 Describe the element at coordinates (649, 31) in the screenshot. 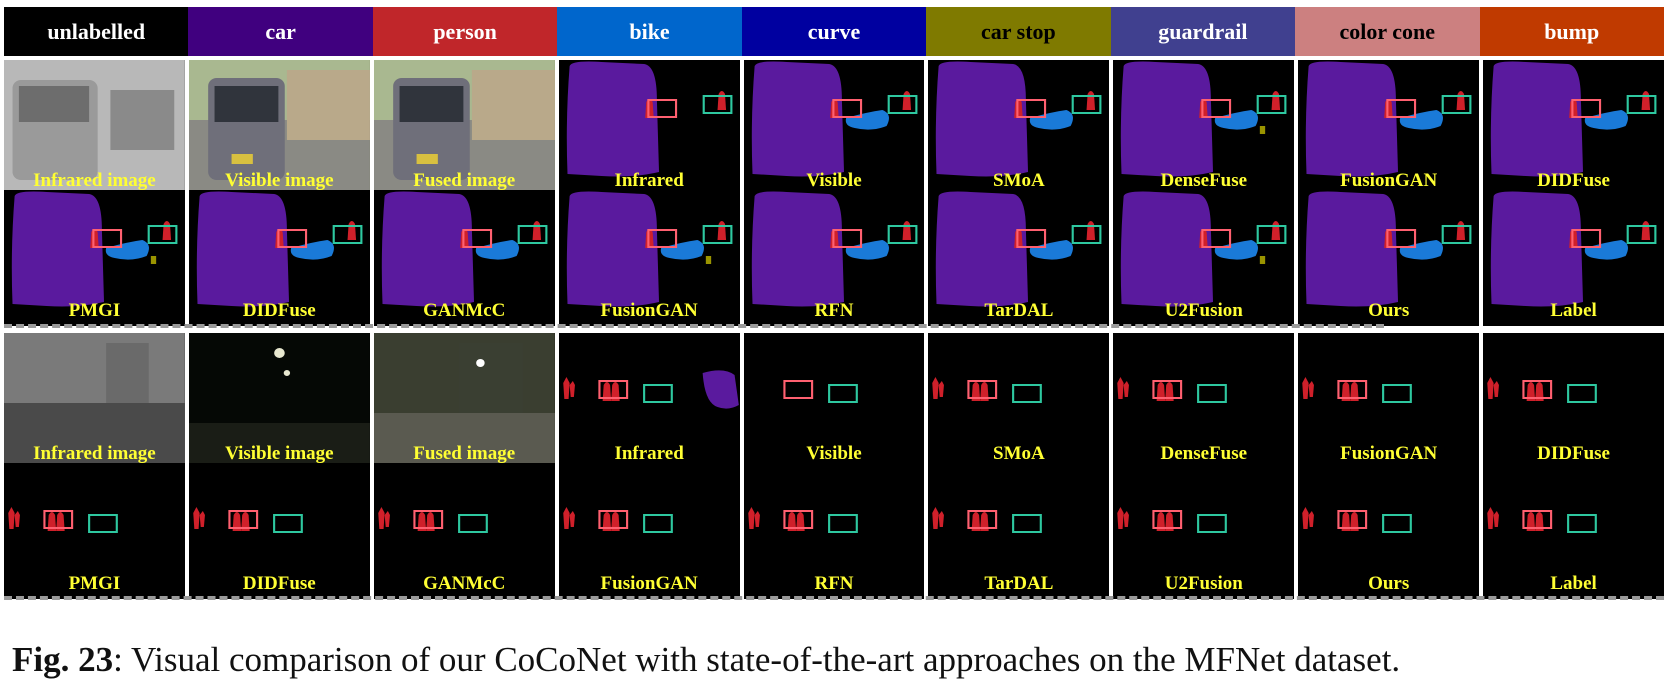

I see `legend-bike: bike` at that location.